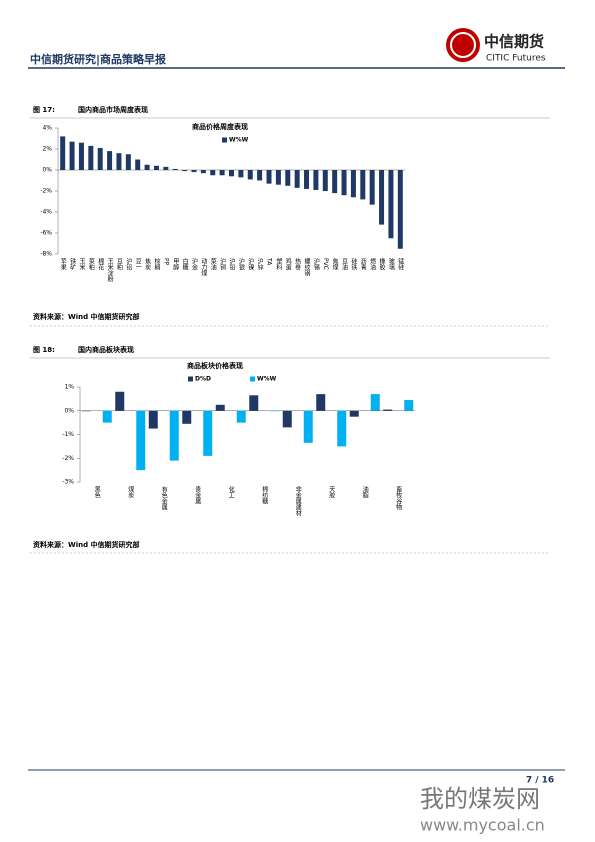 This screenshot has width=595, height=842. What do you see at coordinates (306, 267) in the screenshot?
I see `x-tick-label: 螺纹钢` at bounding box center [306, 267].